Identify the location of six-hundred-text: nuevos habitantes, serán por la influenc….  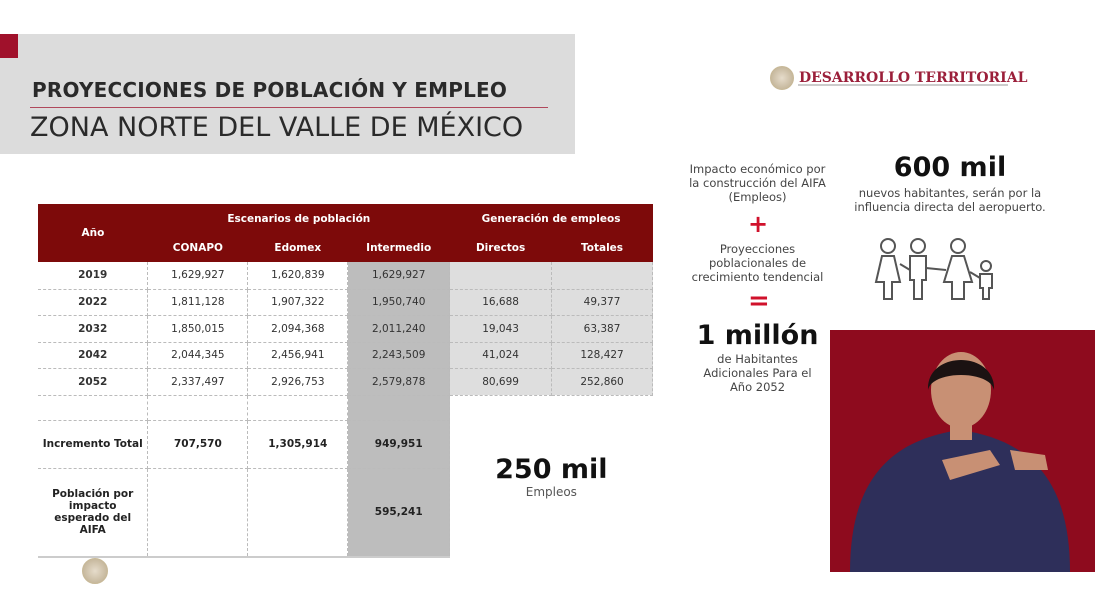
(950, 200).